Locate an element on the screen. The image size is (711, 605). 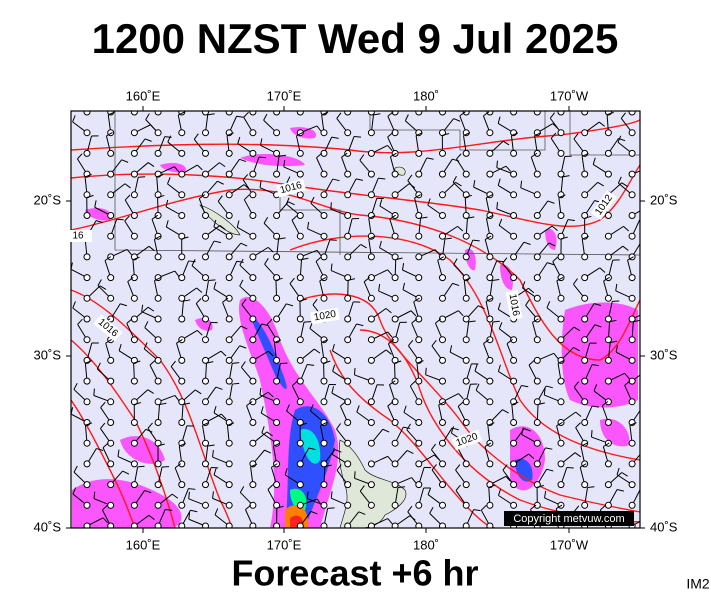
left-label: 30˚S is located at coordinates (48, 354).